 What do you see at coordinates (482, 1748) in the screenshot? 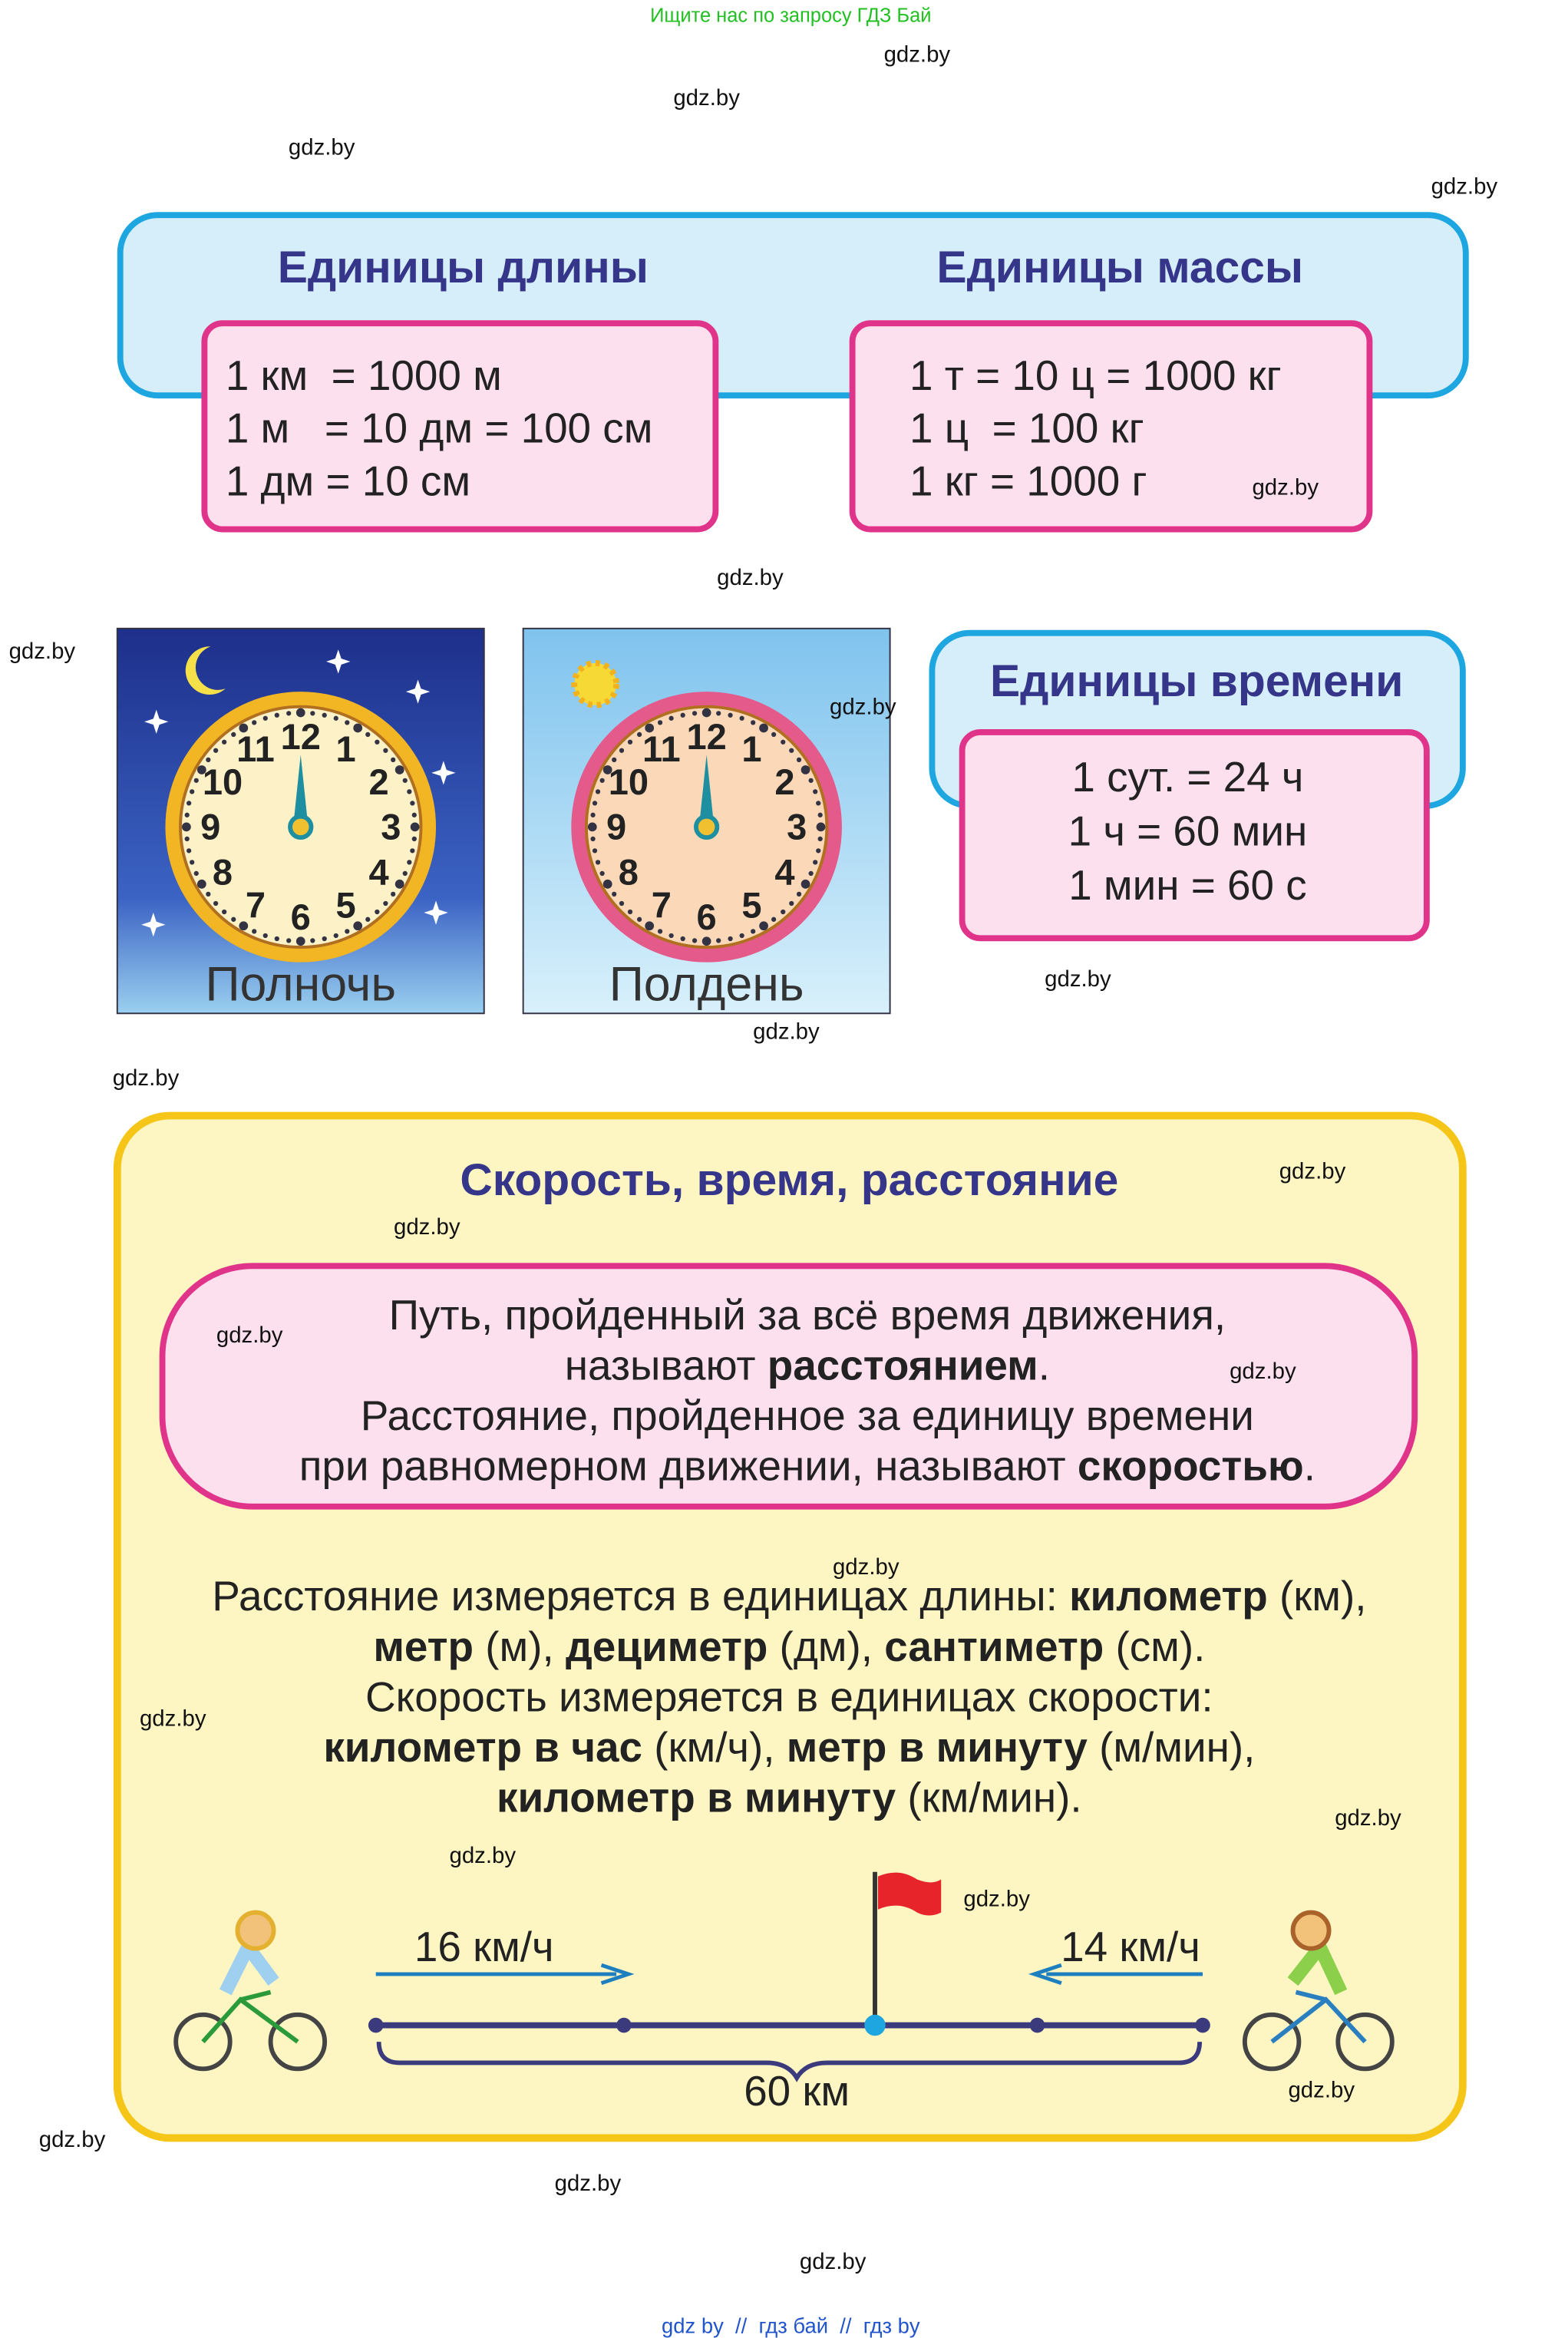
I see `measurement-line-run: километр в час` at bounding box center [482, 1748].